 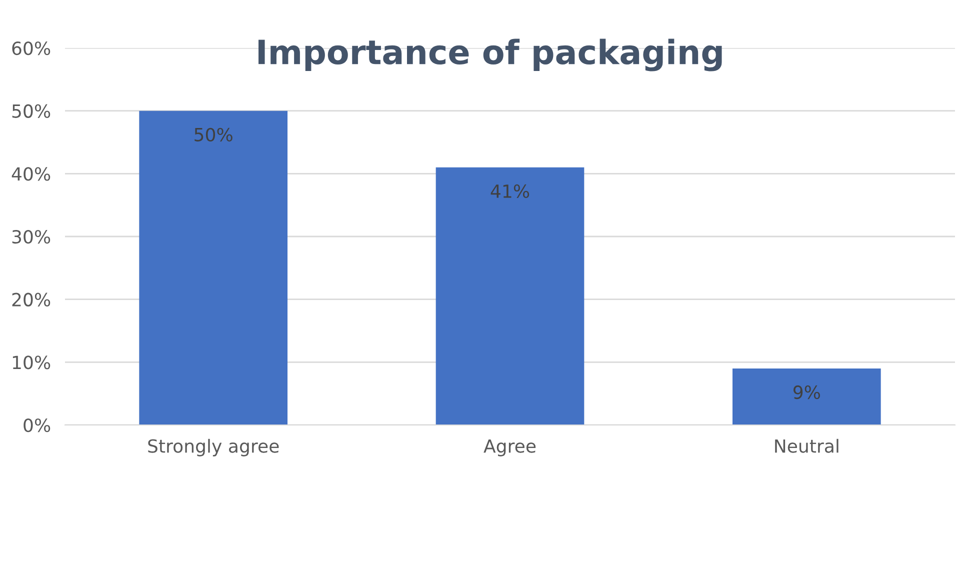 What do you see at coordinates (213, 447) in the screenshot?
I see `x-tick-label: Strongly agree` at bounding box center [213, 447].